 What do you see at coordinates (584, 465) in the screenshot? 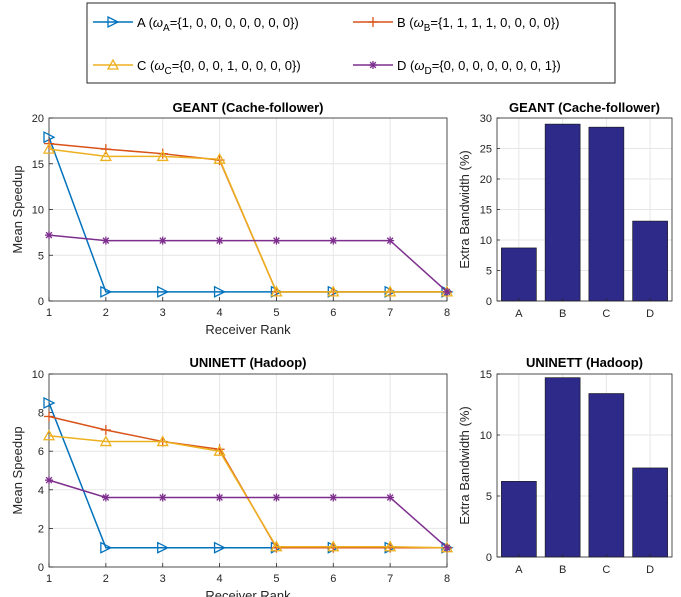
I see `plot-frame` at bounding box center [584, 465].